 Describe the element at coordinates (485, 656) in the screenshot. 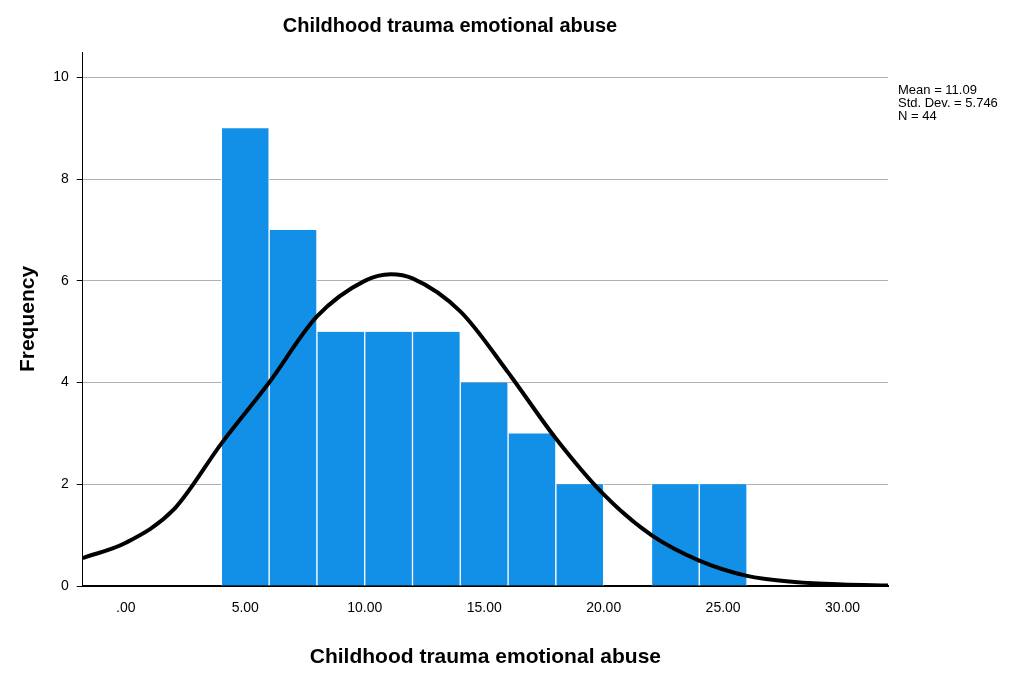

I see `x-axis-title: Childhood trauma emotional abuse` at that location.